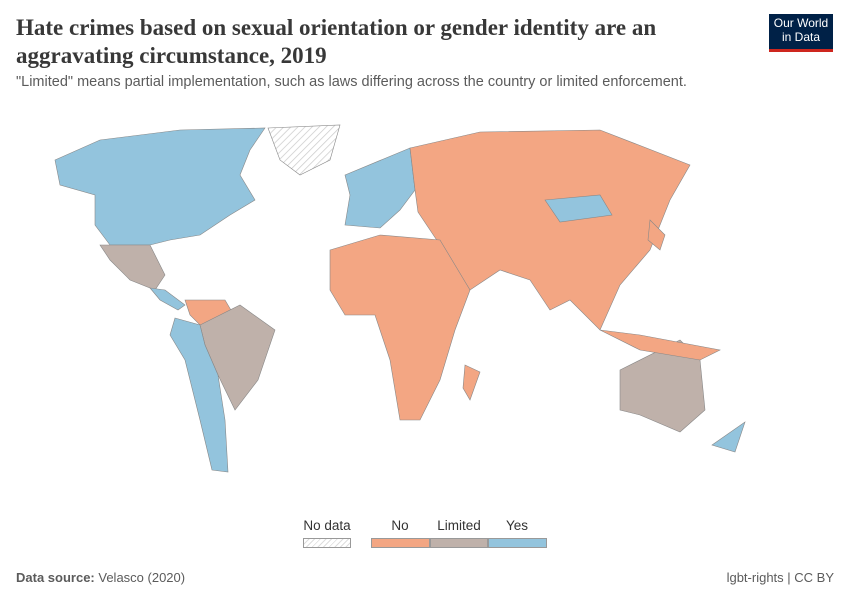 The image size is (850, 600). What do you see at coordinates (327, 525) in the screenshot?
I see `legend-label-no-data: No data` at bounding box center [327, 525].